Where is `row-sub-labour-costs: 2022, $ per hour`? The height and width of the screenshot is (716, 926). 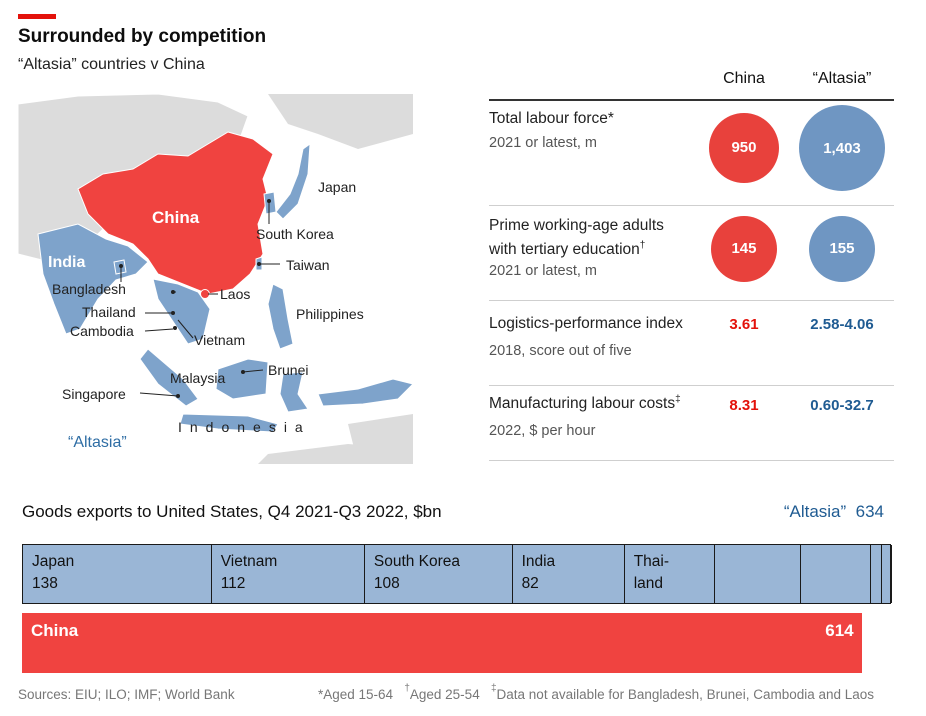
row-sub-labour-costs: 2022, $ per hour is located at coordinates (542, 431).